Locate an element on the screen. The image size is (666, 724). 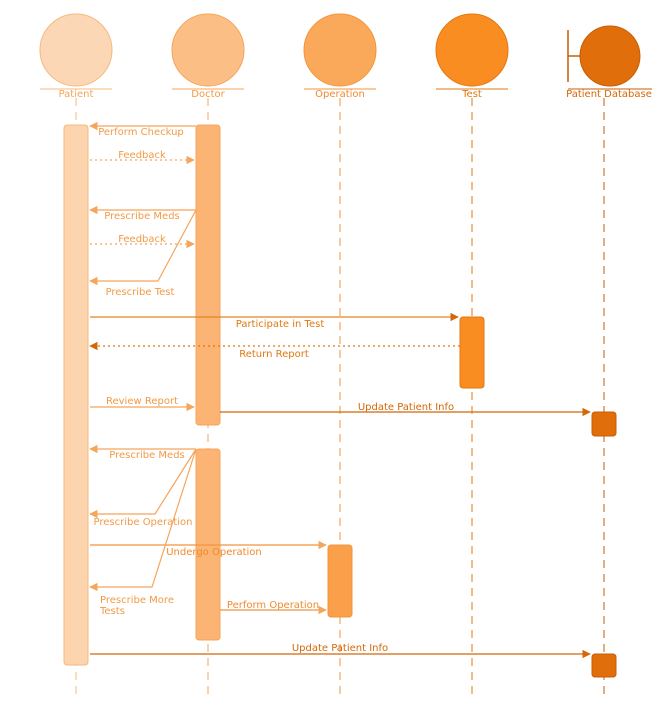
actor-database: Patient Database is located at coordinates (609, 362).